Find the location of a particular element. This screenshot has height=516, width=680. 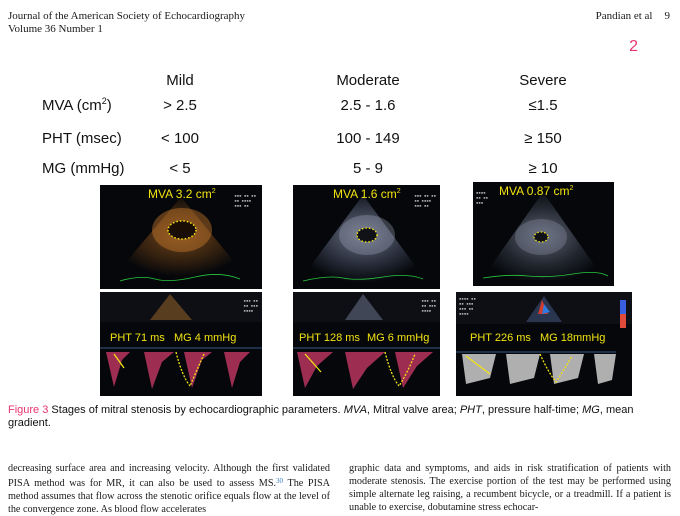

row-label-mg: MG (mmHg) is located at coordinates (83, 168).